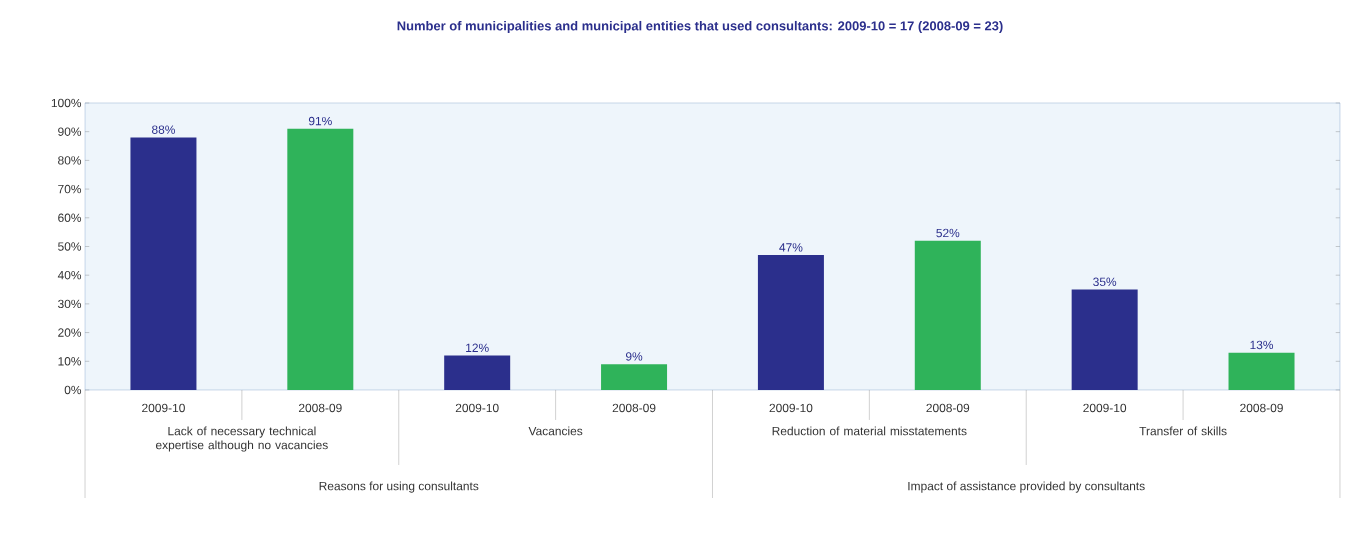  What do you see at coordinates (70, 304) in the screenshot?
I see `y-tick-label: 30%` at bounding box center [70, 304].